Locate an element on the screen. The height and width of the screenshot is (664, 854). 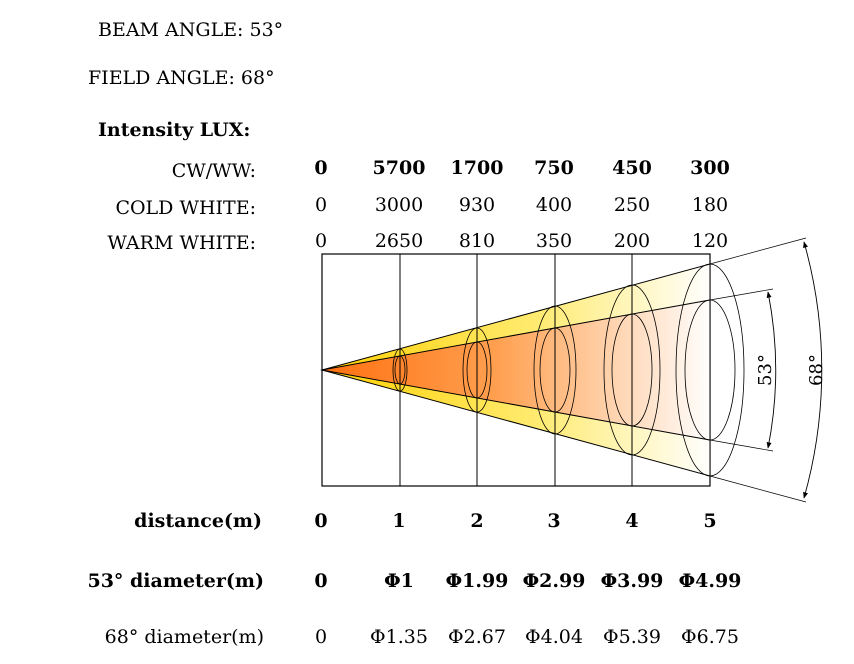
distance-label: distance(m) is located at coordinates (198, 521).